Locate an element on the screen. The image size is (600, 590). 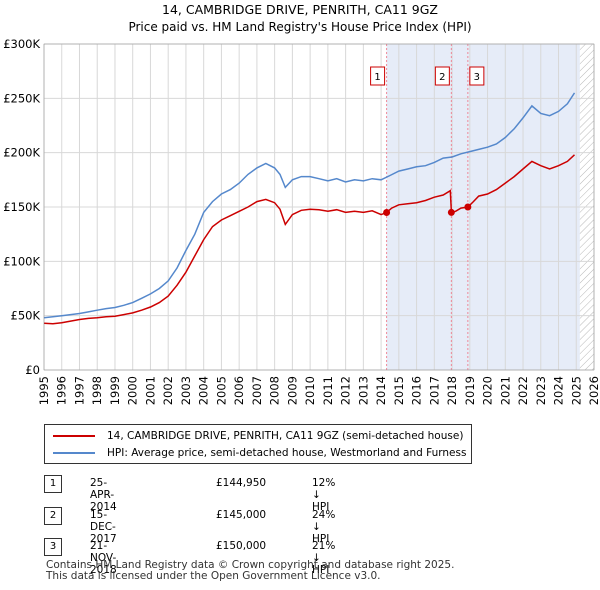
transaction-number: 2 is located at coordinates (53, 516).